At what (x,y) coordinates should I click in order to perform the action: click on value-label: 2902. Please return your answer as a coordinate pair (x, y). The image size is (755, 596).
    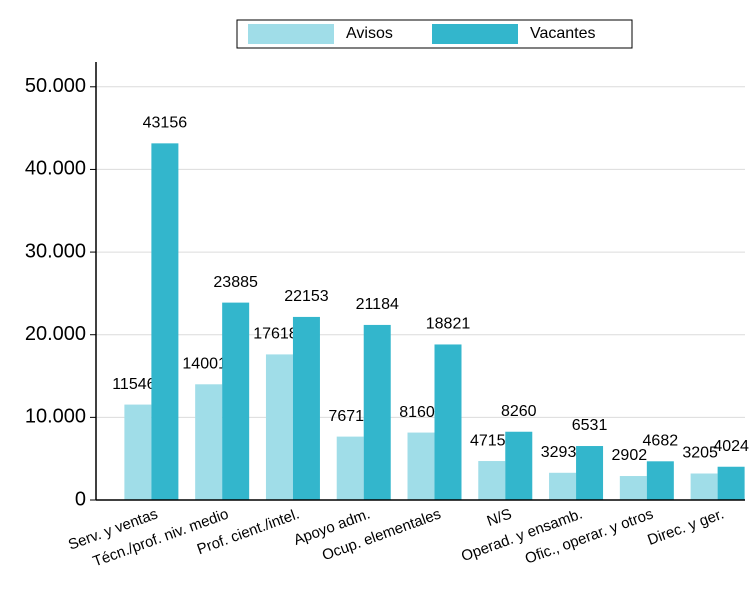
    Looking at the image, I should click on (630, 455).